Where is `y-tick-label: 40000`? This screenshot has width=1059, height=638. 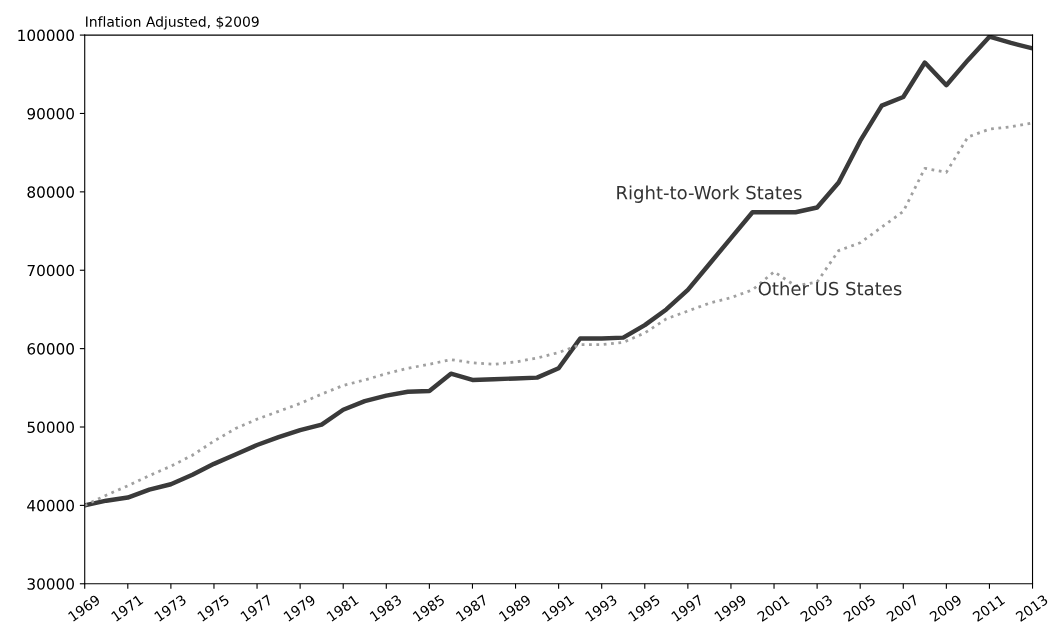 y-tick-label: 40000 is located at coordinates (50, 505).